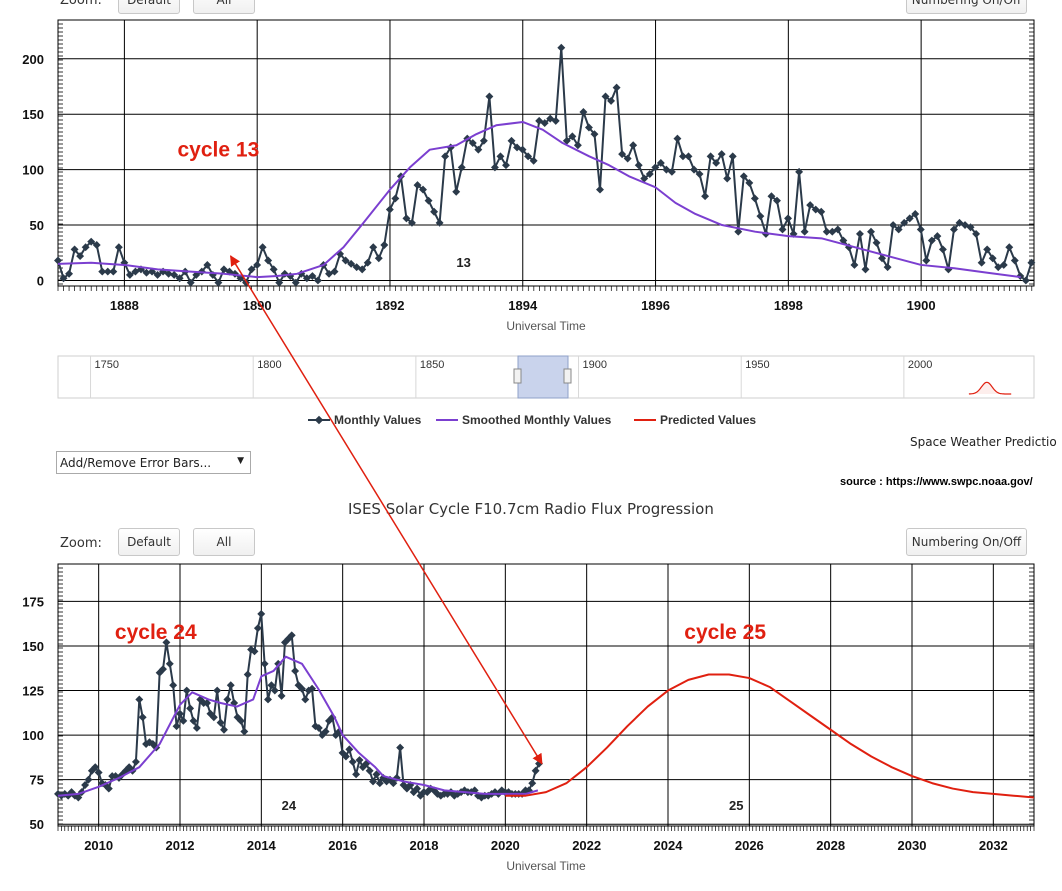  I want to click on navigator: 1750 1800 1850 1900 1950 2000, so click(531, 377).